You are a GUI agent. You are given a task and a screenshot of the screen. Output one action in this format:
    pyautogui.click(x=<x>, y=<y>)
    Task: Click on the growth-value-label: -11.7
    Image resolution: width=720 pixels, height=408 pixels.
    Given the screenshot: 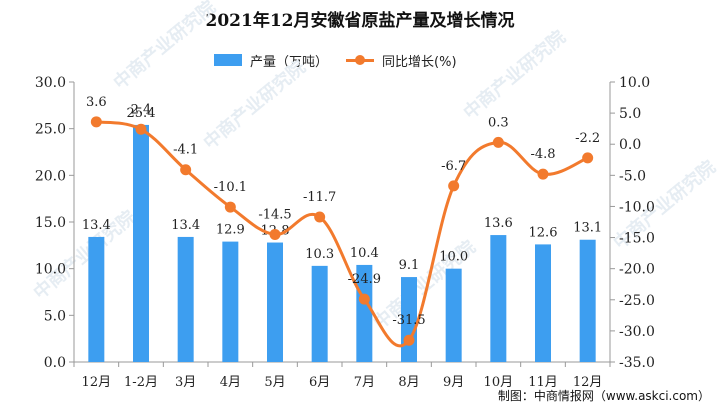 What is the action you would take?
    pyautogui.click(x=319, y=197)
    